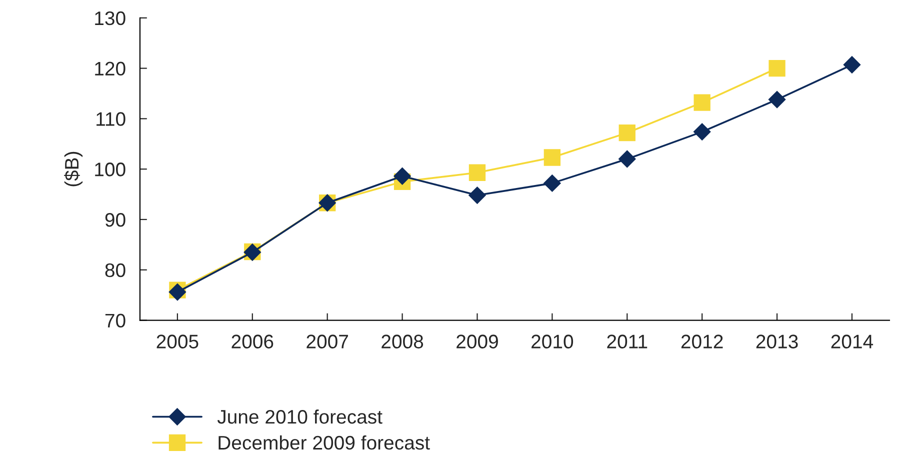  What do you see at coordinates (110, 69) in the screenshot?
I see `y-tick-label: 120` at bounding box center [110, 69].